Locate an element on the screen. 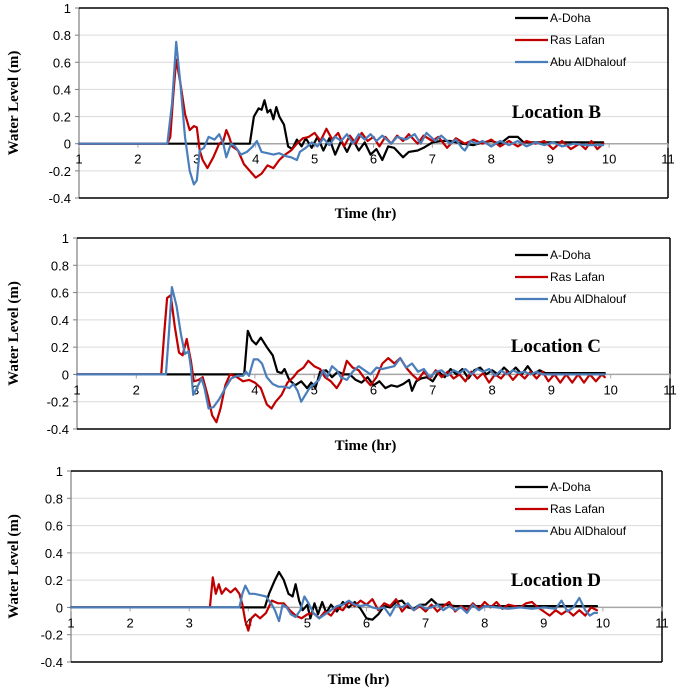  location-title: Location D is located at coordinates (556, 580).